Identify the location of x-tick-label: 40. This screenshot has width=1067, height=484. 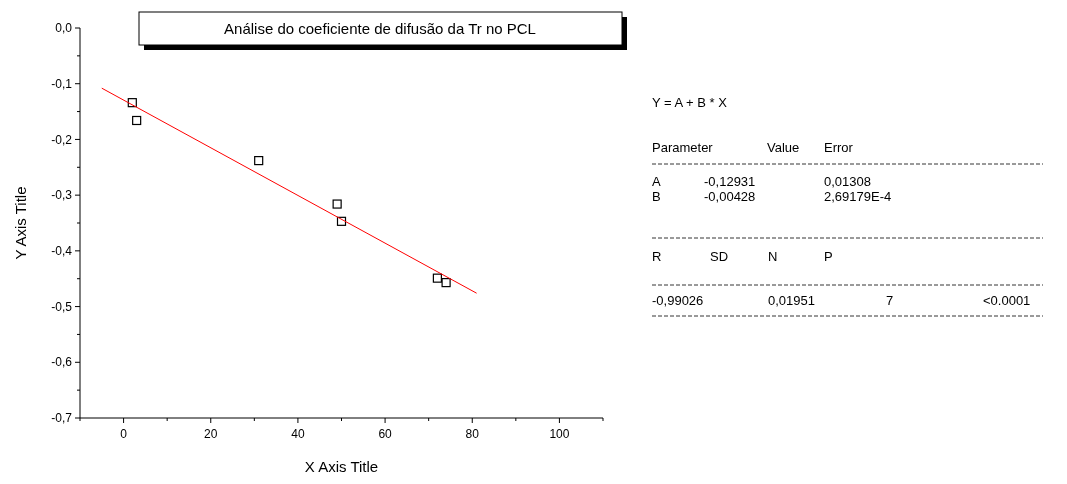
(298, 434).